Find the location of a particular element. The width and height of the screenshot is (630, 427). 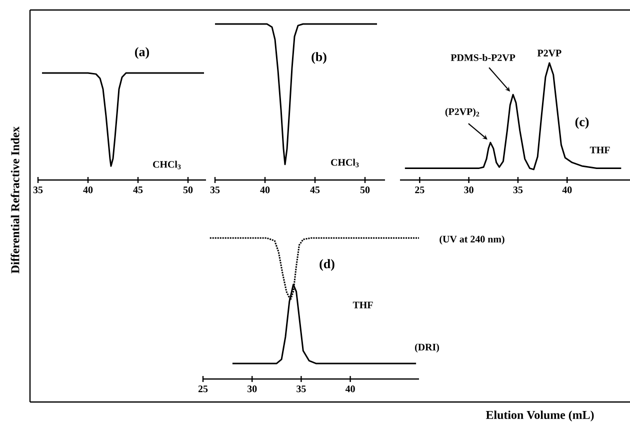

annotation: (P2VP)$_{2}$ is located at coordinates (462, 113).